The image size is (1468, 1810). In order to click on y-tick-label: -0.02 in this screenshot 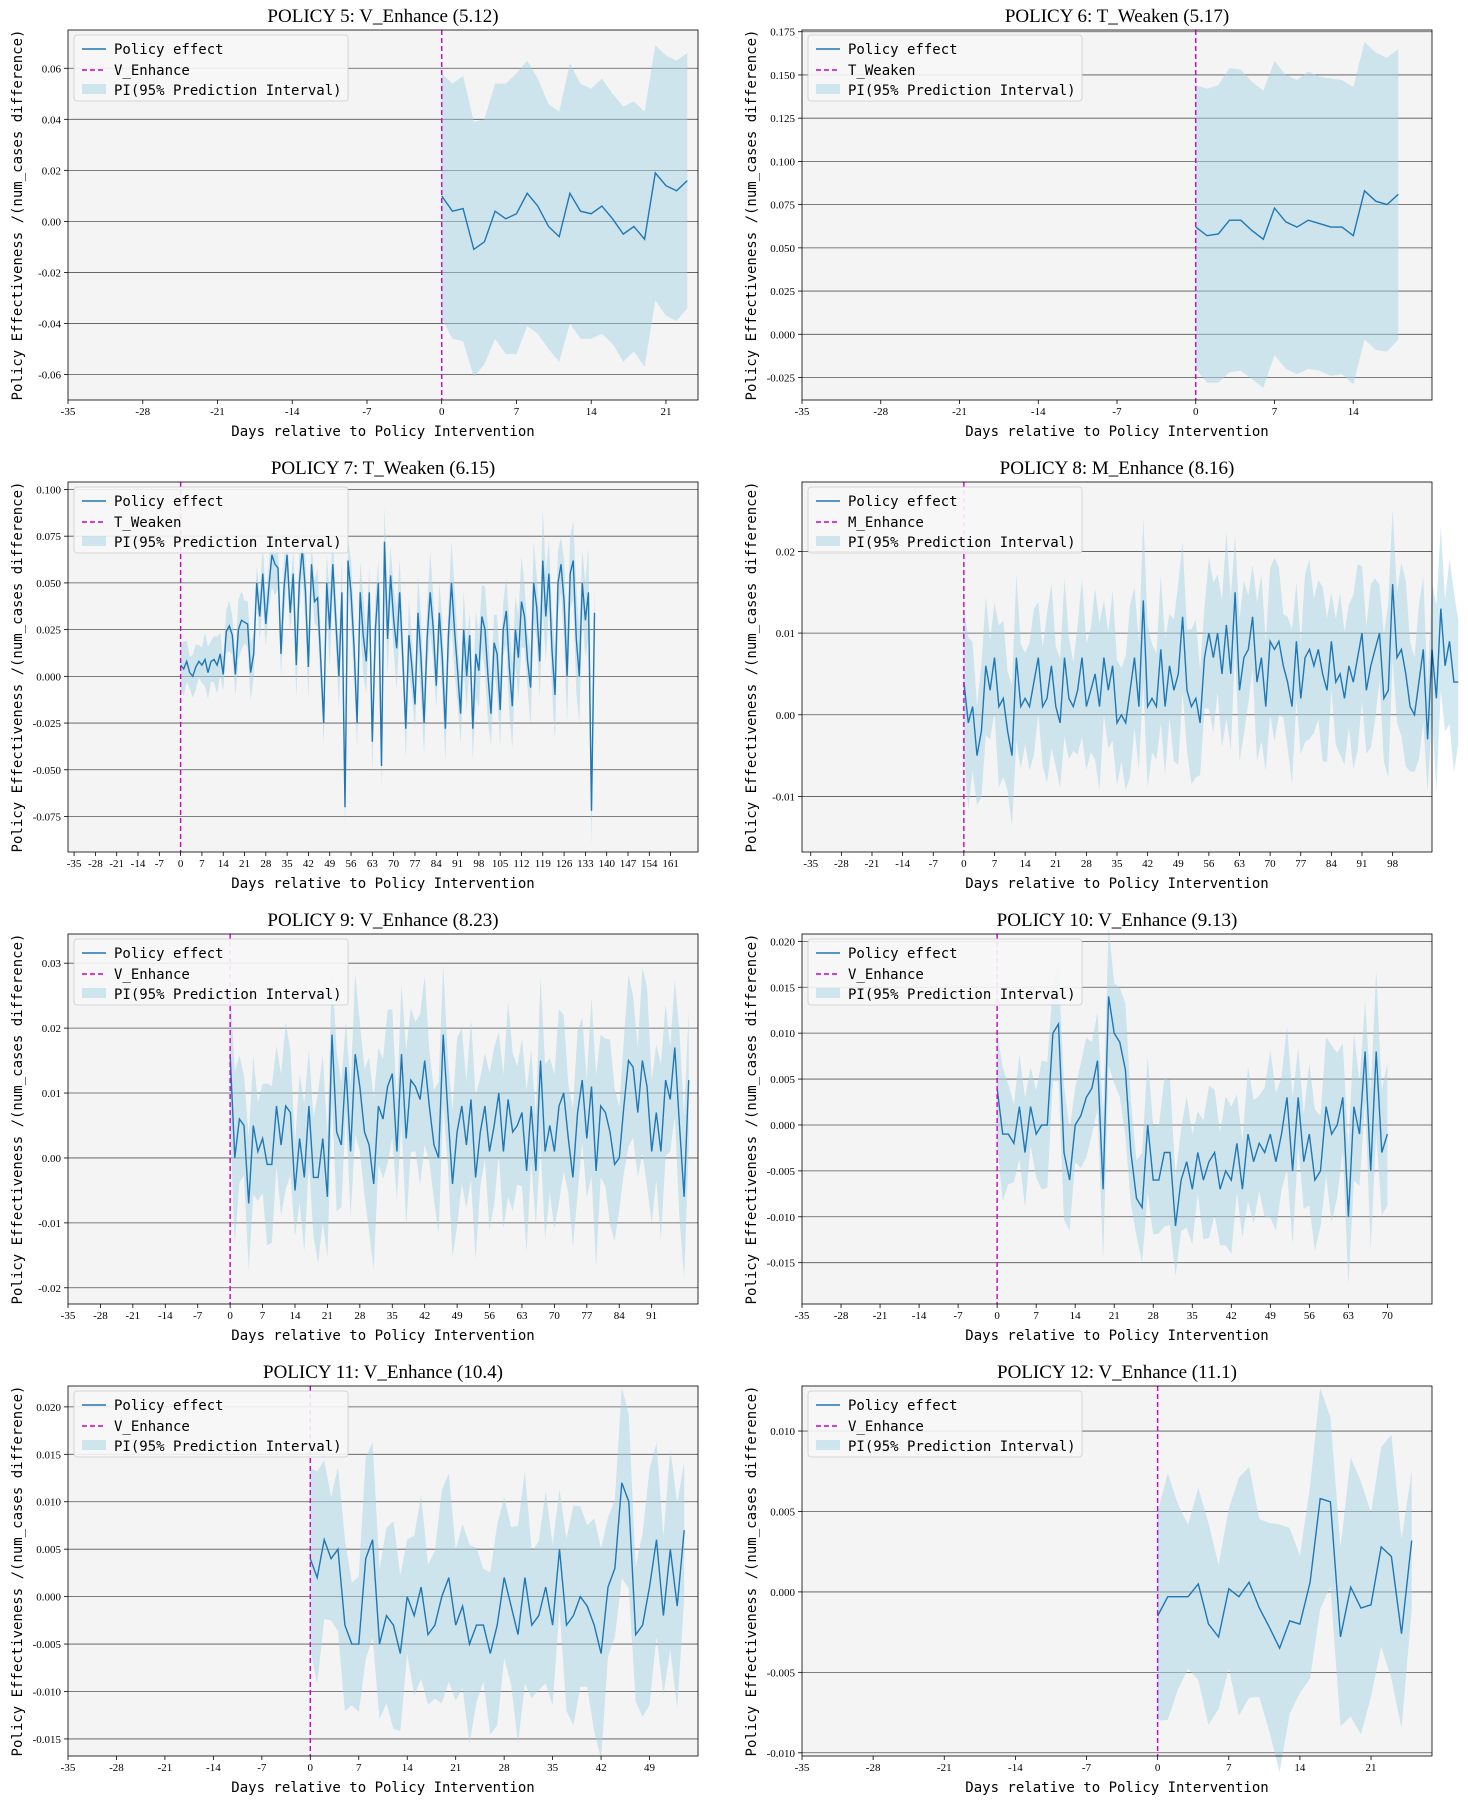, I will do `click(49, 1289)`.